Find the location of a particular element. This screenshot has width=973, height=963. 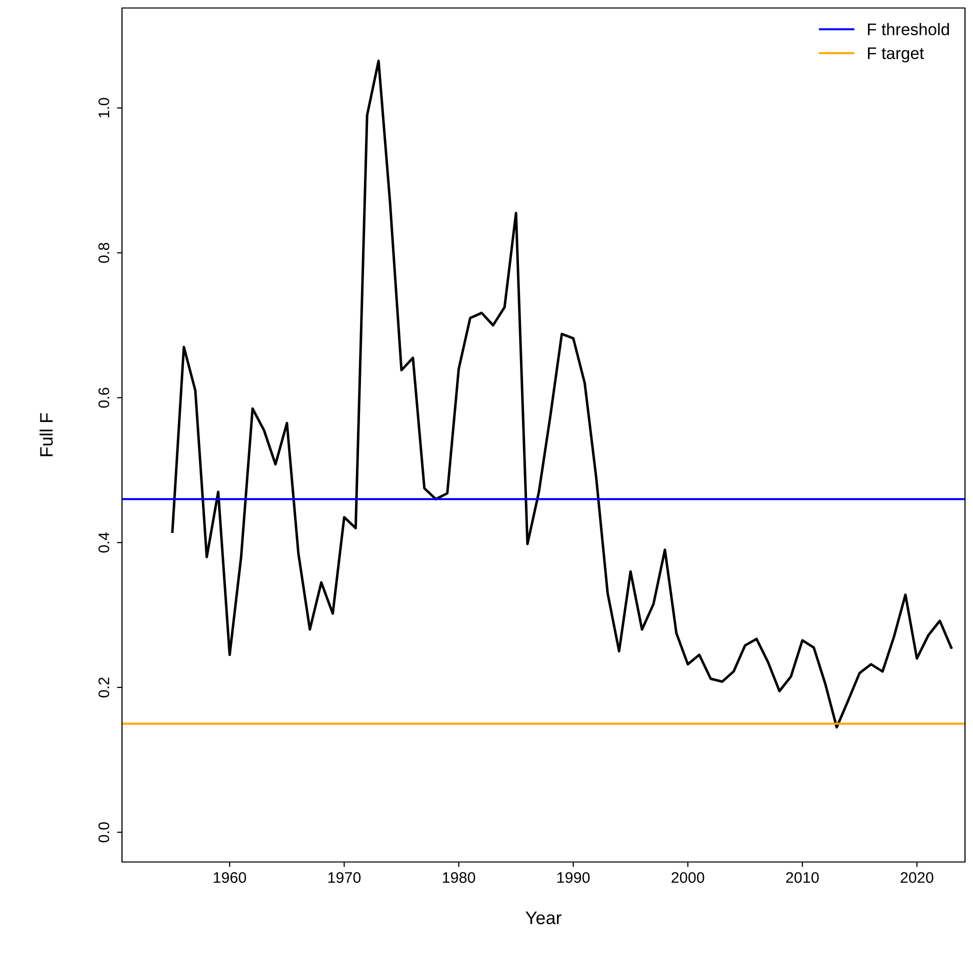

legend-label: F target is located at coordinates (896, 54).